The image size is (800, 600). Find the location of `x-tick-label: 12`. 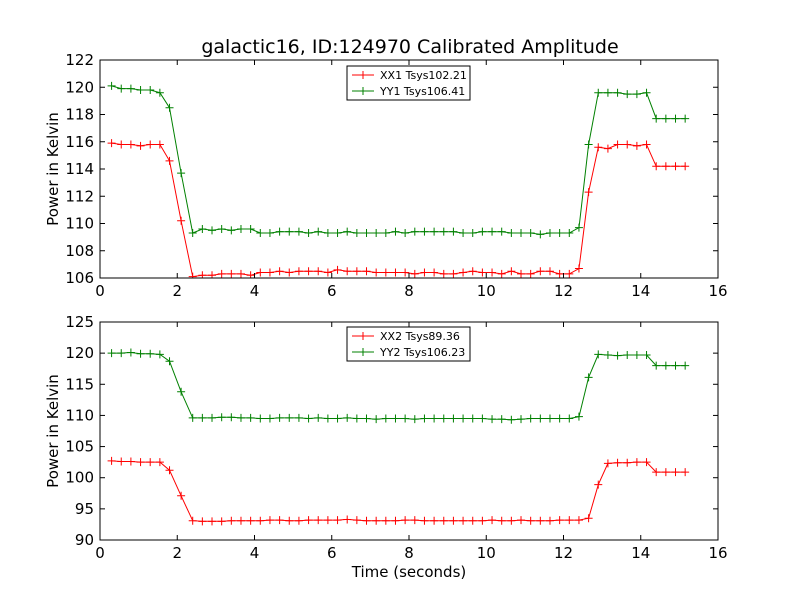

x-tick-label: 12 is located at coordinates (563, 553).